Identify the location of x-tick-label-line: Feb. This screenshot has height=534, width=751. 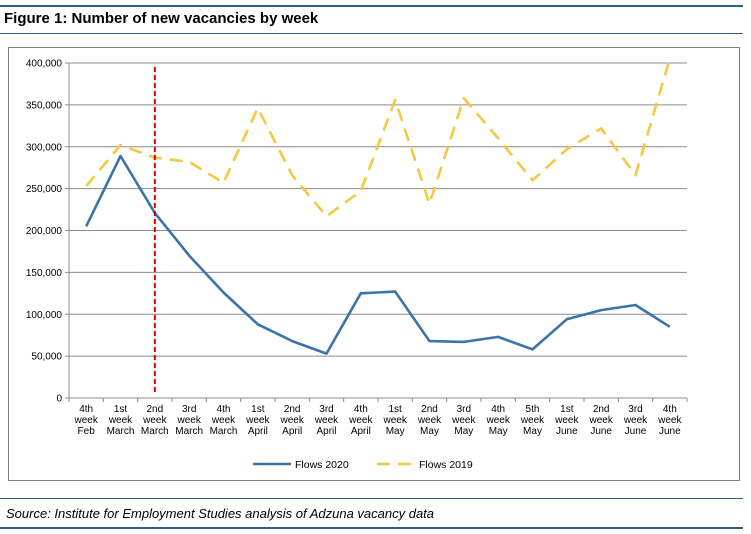
(87, 431).